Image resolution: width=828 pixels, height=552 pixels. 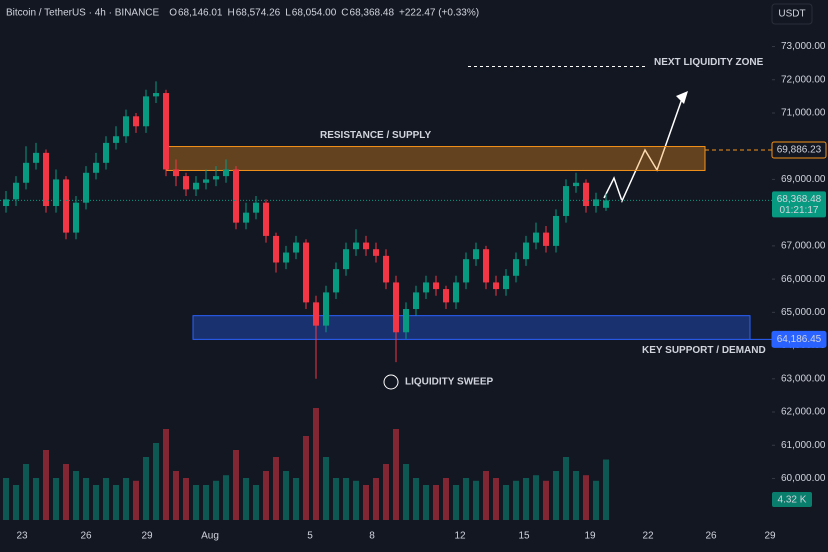 I want to click on header-text: 68,574.26, so click(x=258, y=13).